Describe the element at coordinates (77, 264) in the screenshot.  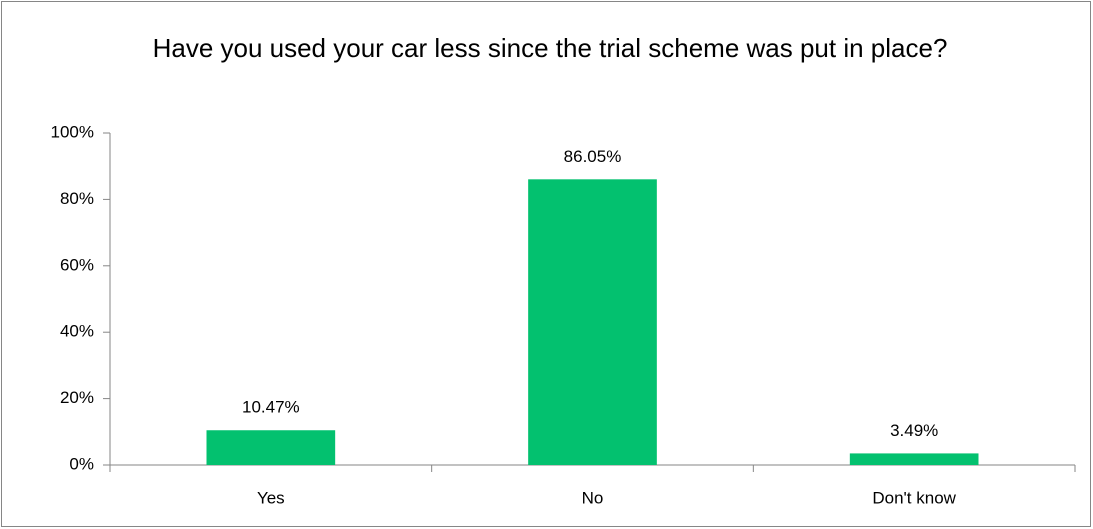
I see `y-tick-label: 60%` at that location.